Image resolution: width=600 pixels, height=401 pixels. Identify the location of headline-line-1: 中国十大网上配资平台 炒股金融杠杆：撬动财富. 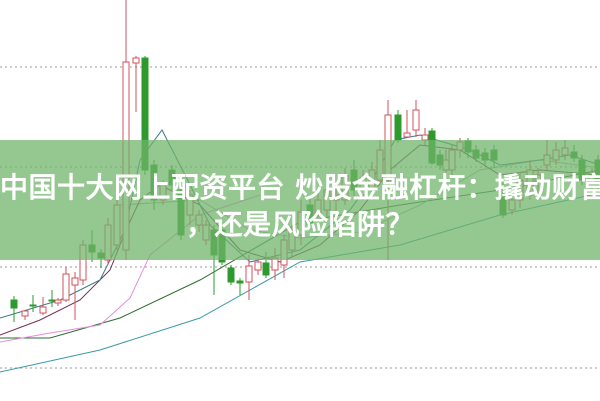
(300, 187).